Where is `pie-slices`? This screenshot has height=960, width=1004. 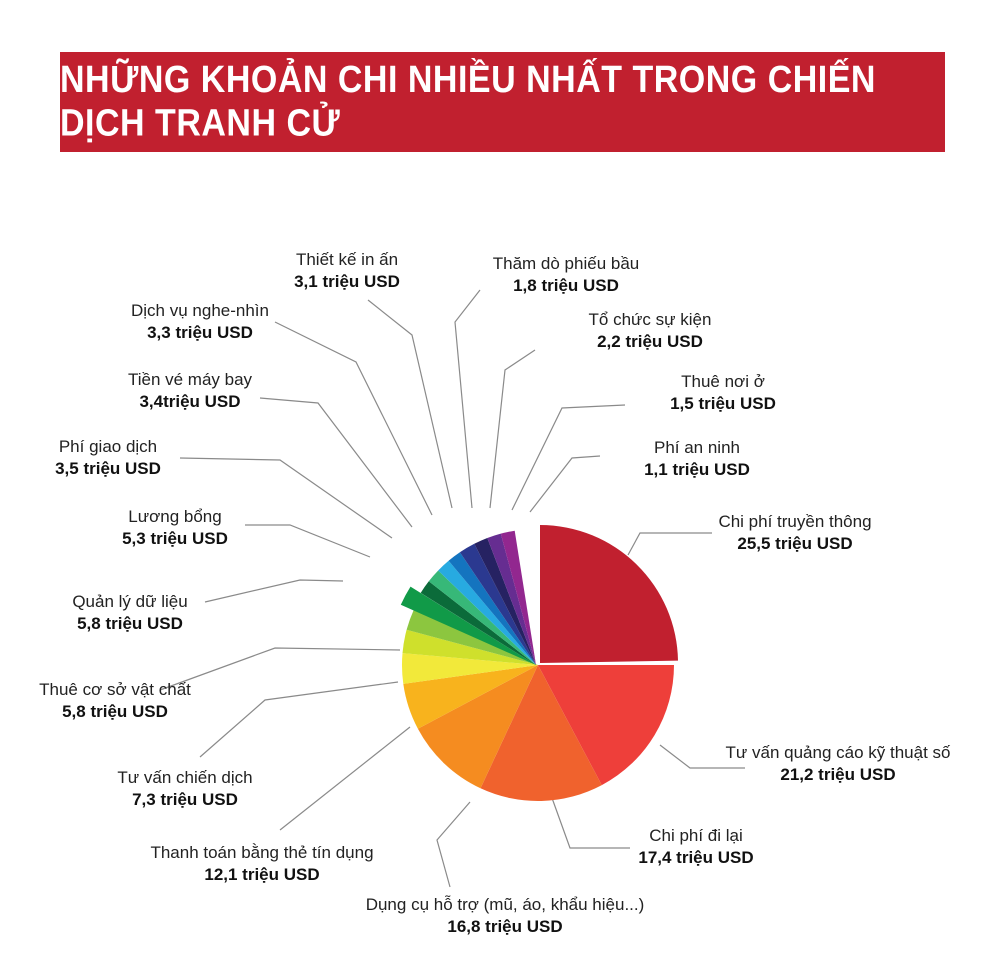 pie-slices is located at coordinates (539, 663).